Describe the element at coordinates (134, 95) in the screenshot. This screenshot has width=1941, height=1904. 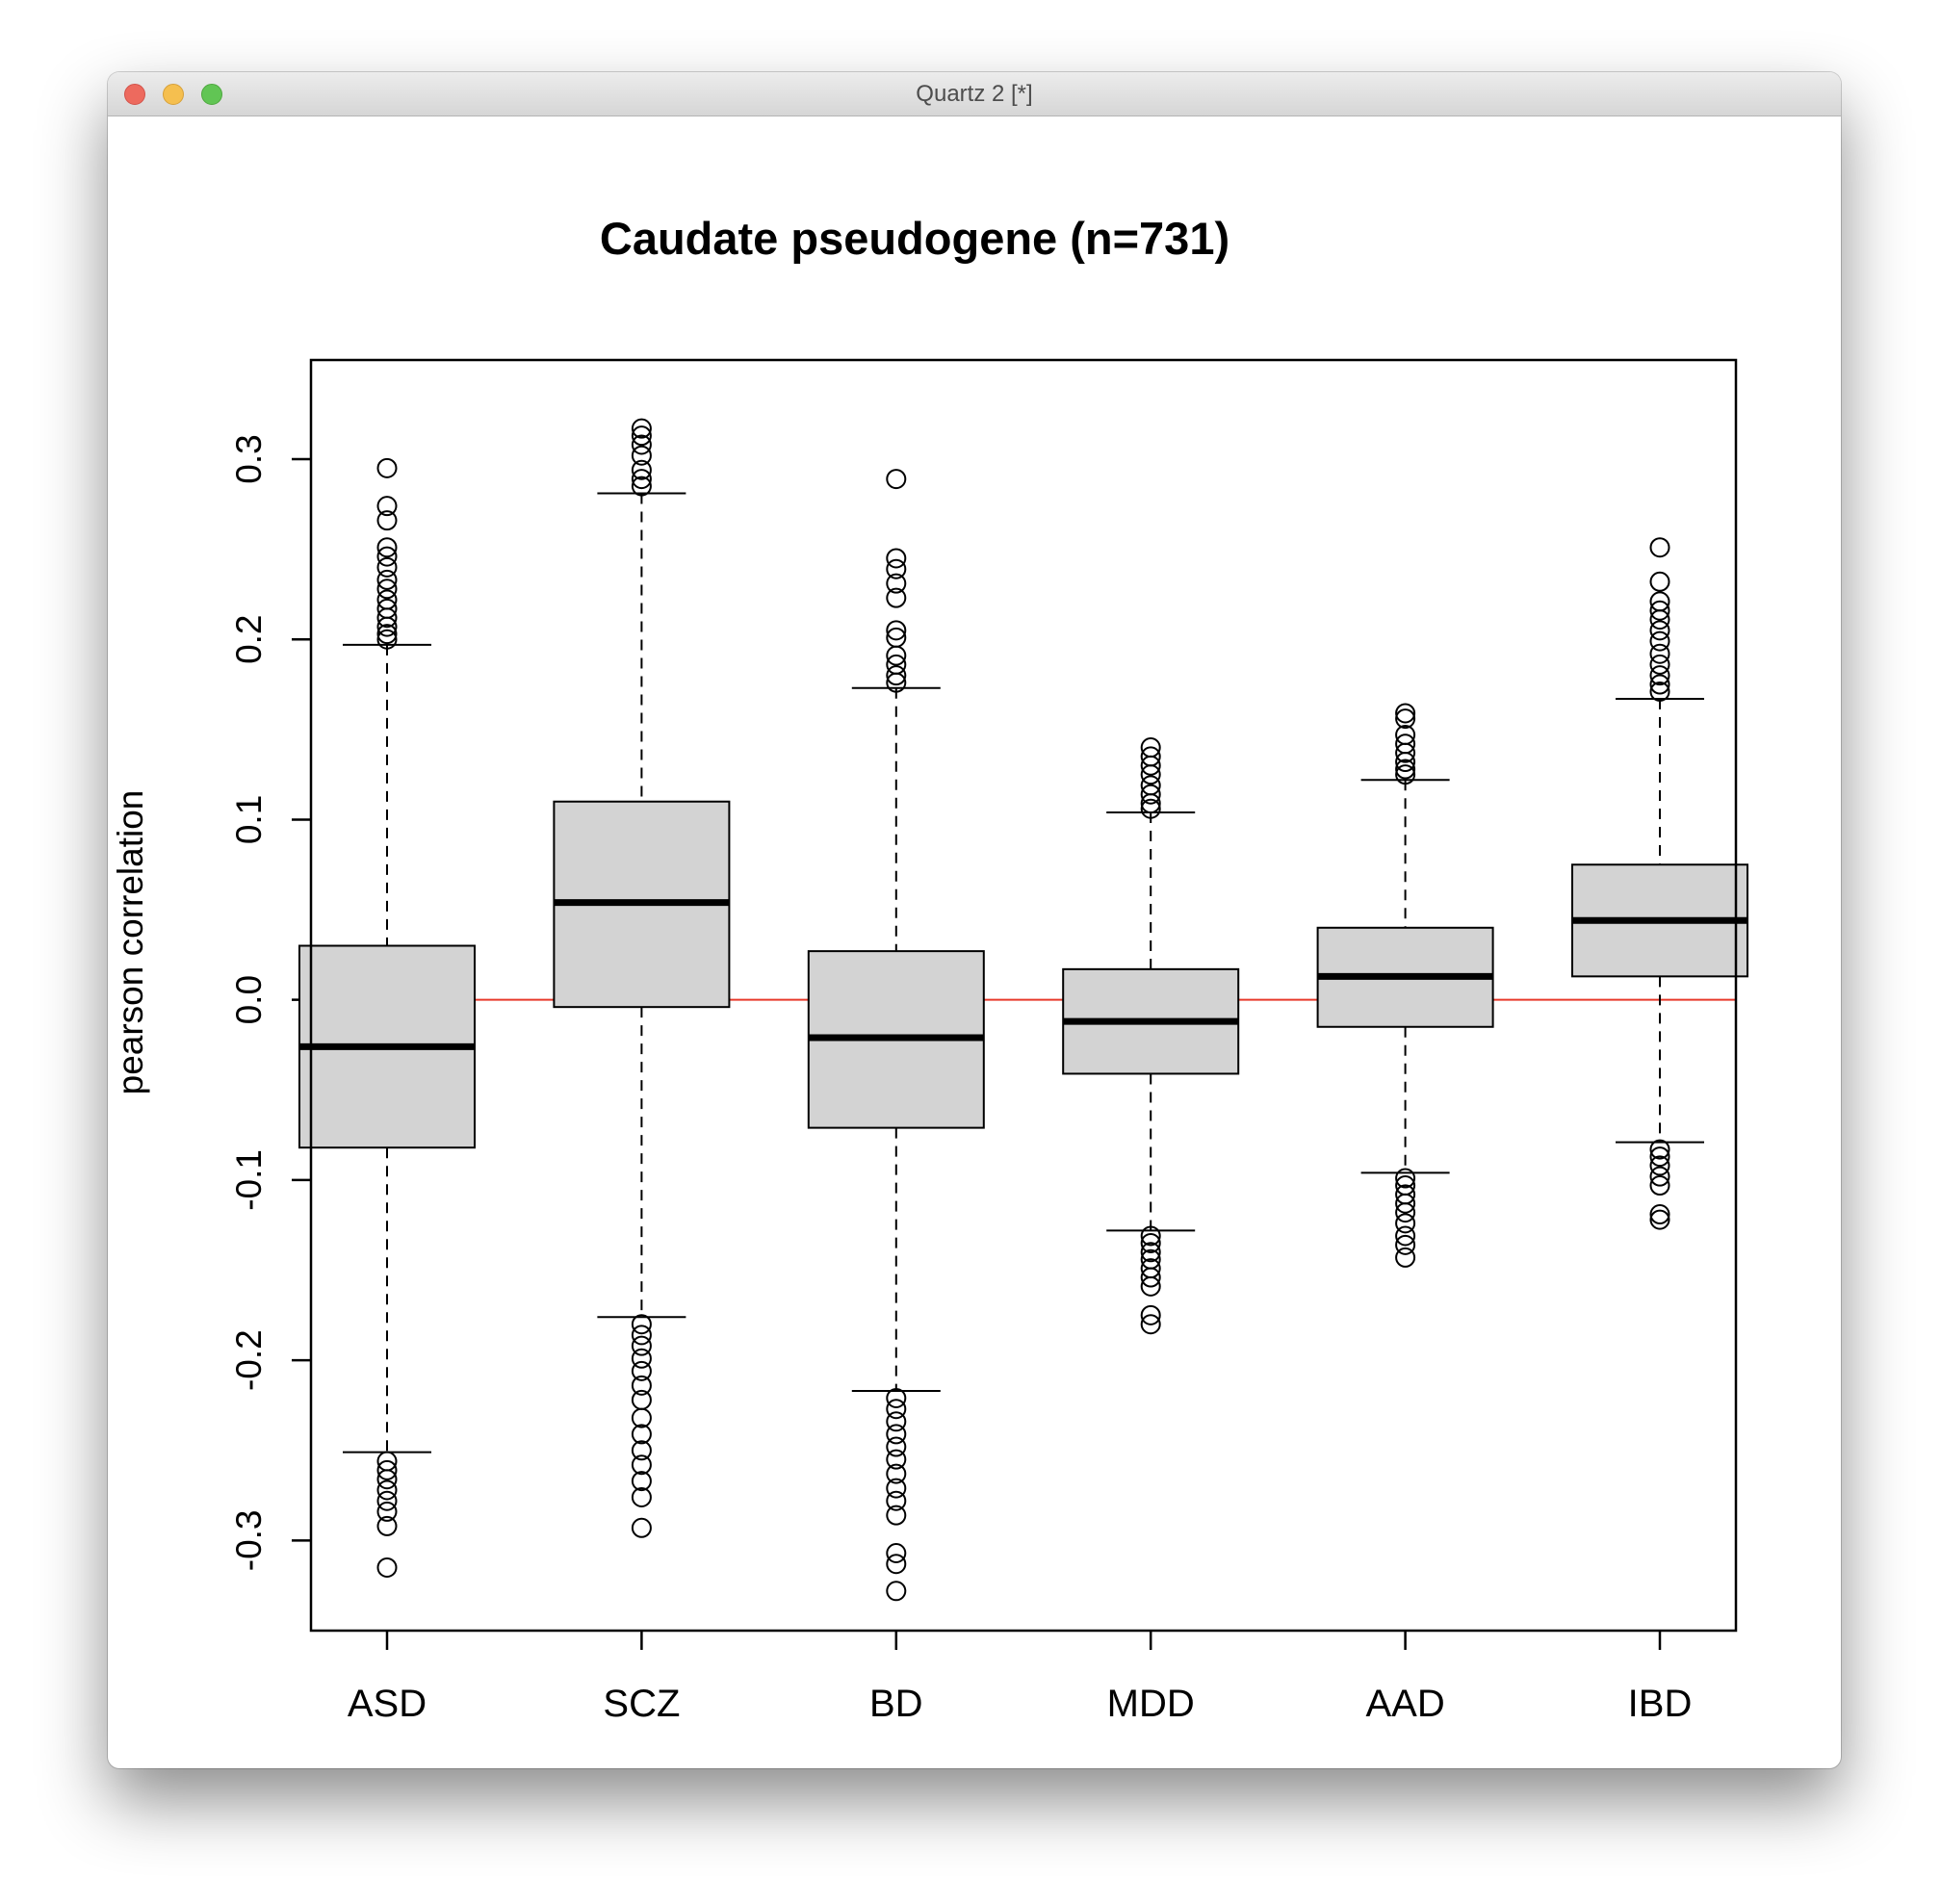
I see `close-button` at that location.